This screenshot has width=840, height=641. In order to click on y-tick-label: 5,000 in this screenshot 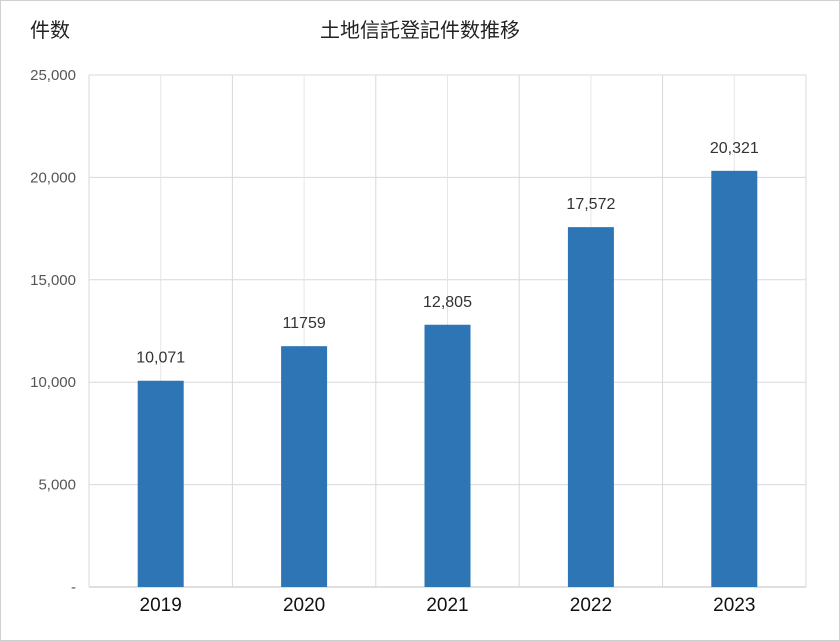, I will do `click(57, 485)`.